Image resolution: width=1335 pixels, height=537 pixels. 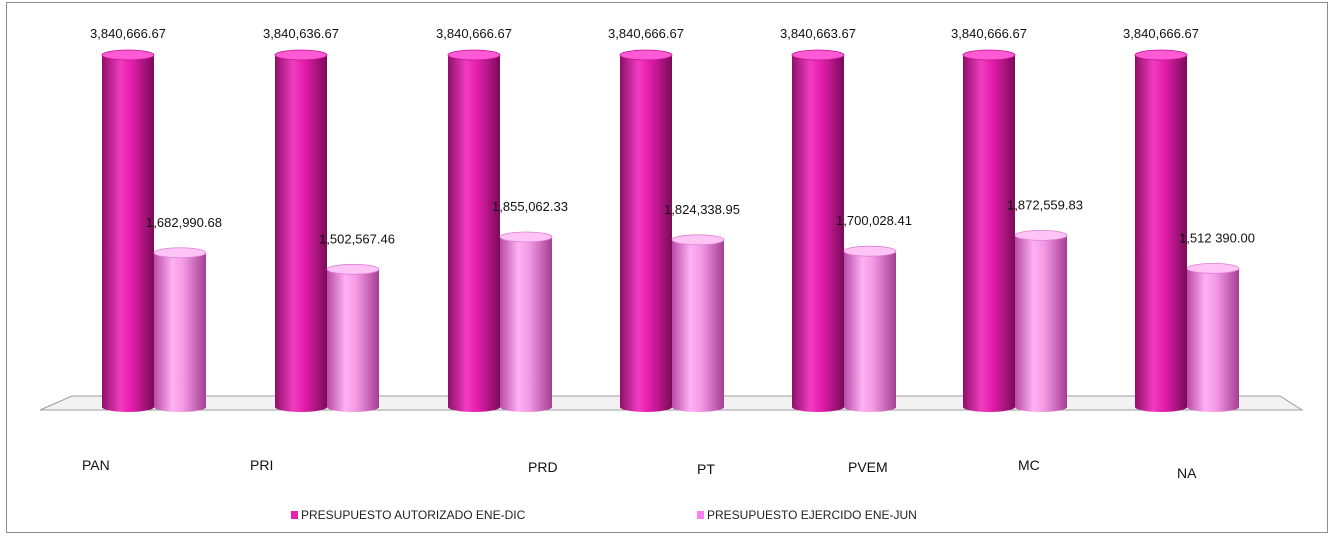 What do you see at coordinates (639, 469) in the screenshot?
I see `category-labels: PAN PRI PRD PT PVEM MC NA` at bounding box center [639, 469].